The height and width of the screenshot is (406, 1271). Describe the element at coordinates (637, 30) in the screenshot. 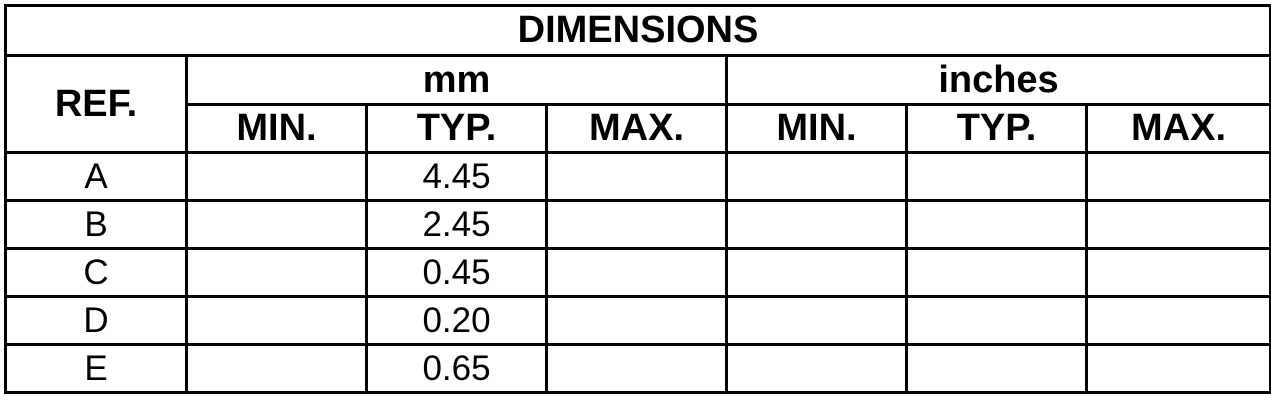

I see `table-title: DIMENSIONS` at that location.